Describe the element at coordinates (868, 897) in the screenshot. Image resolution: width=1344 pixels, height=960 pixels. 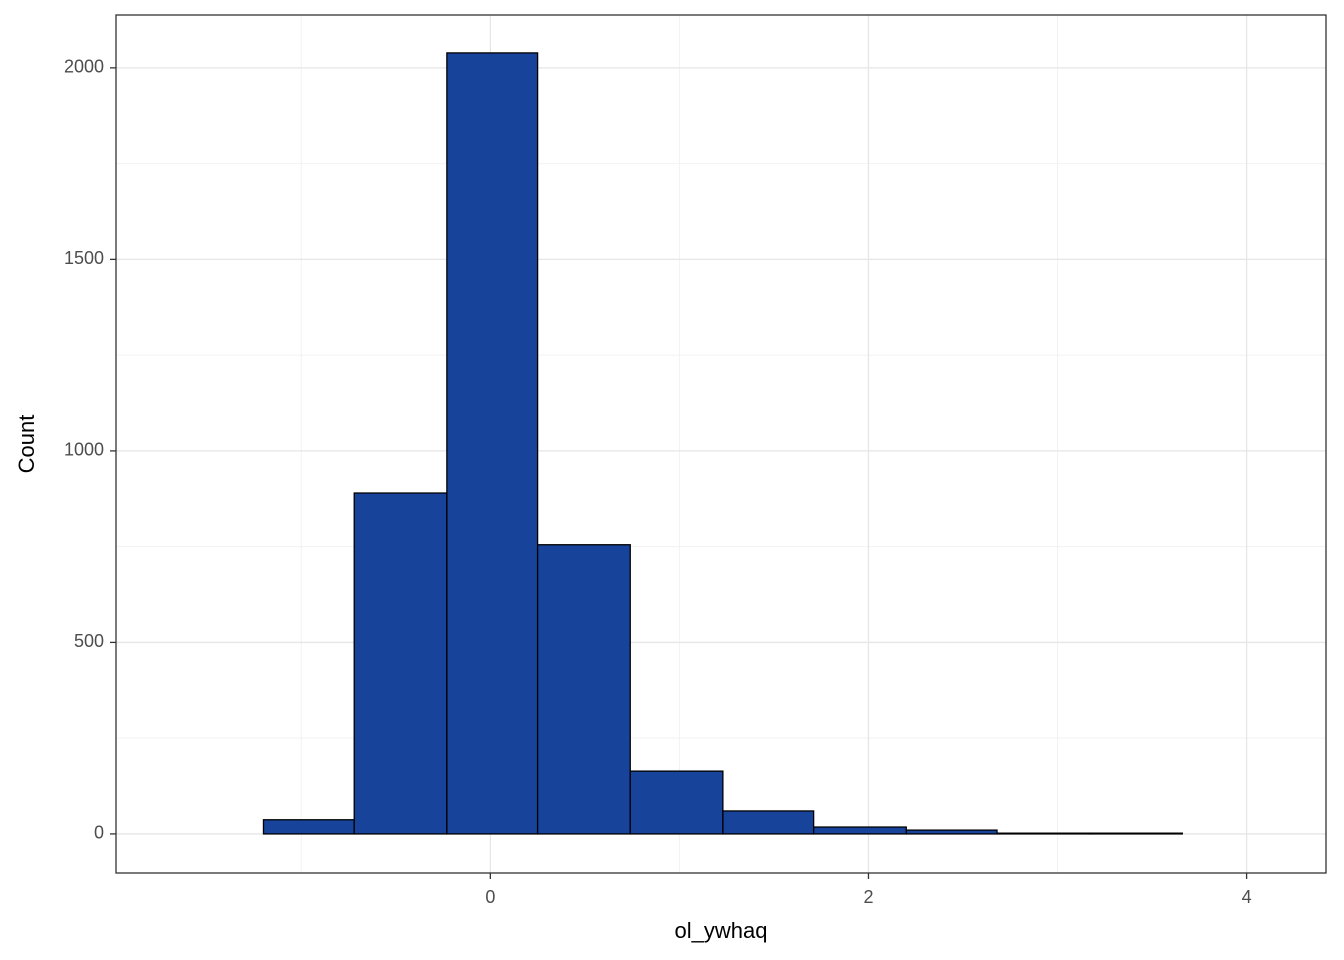
I see `x-tick-label: 2` at that location.